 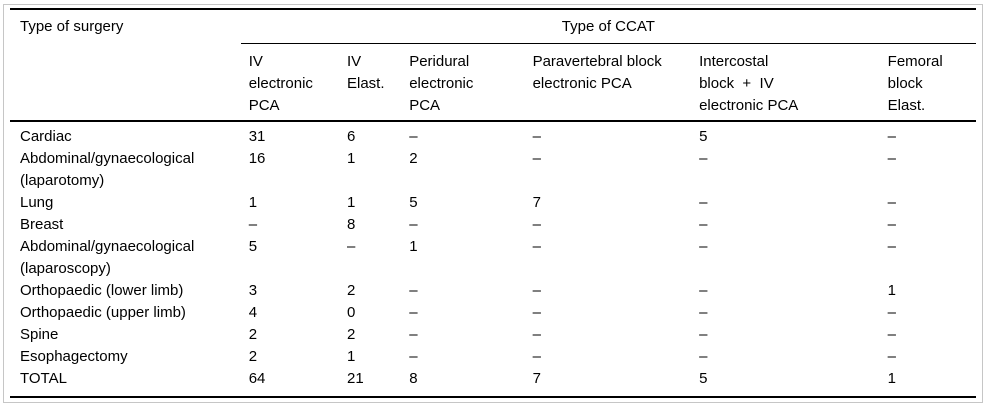 I want to click on cell: 64, so click(x=257, y=378).